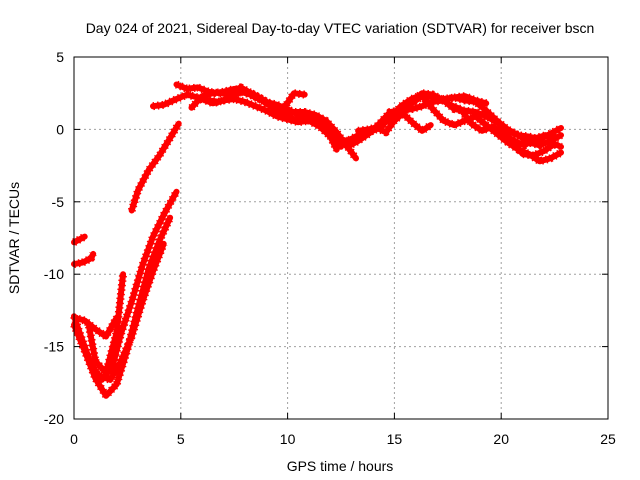  Describe the element at coordinates (79, 239) in the screenshot. I see `series-arc-a-points` at that location.